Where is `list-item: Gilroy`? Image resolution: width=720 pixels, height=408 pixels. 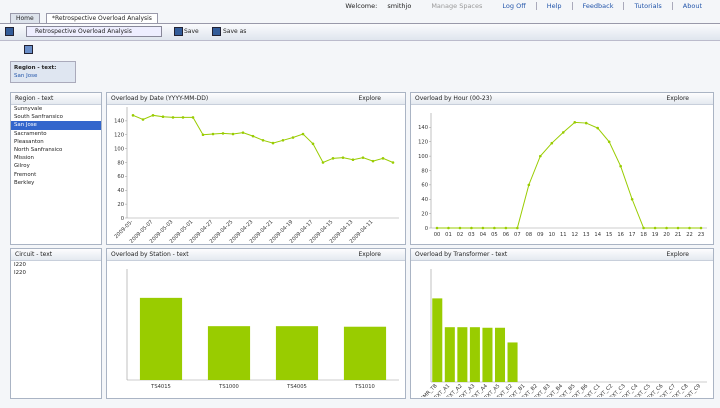
list-item: Gilroy is located at coordinates (22, 166).